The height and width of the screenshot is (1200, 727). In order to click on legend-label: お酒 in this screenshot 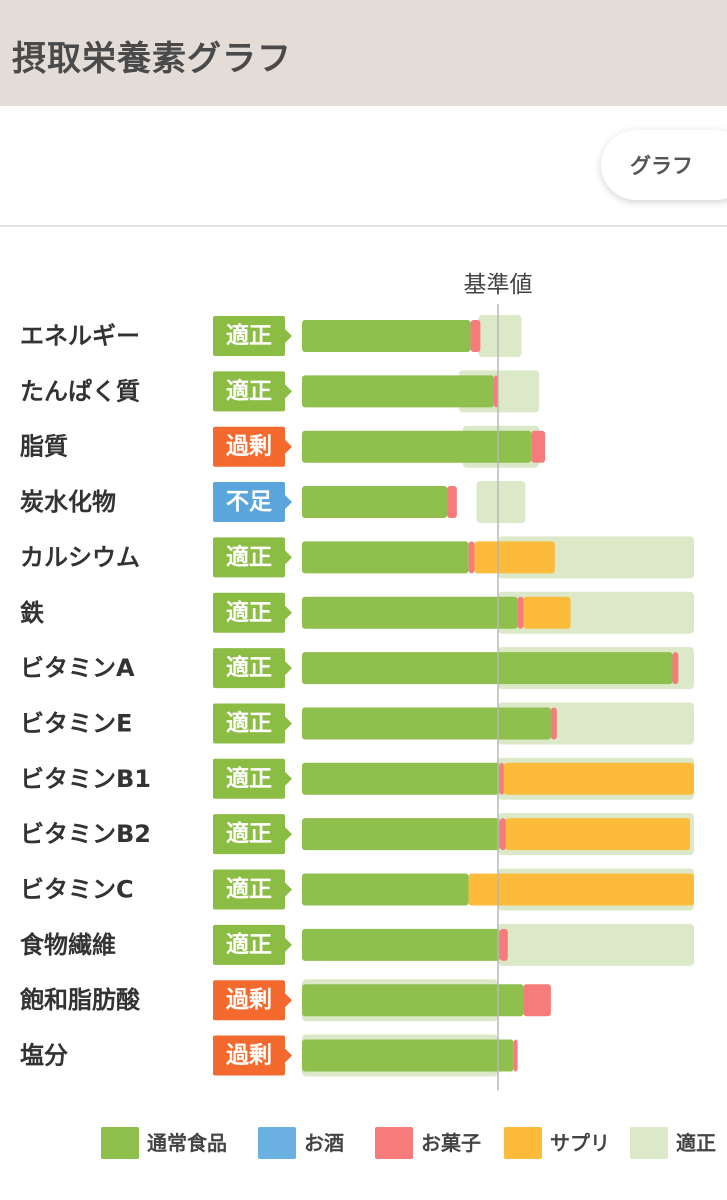, I will do `click(324, 1143)`.